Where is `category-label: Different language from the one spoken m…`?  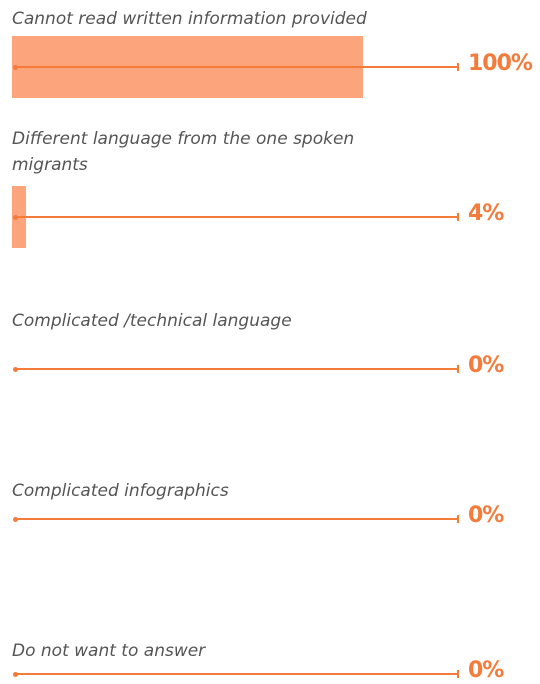
category-label: Different language from the one spoken m… is located at coordinates (183, 152).